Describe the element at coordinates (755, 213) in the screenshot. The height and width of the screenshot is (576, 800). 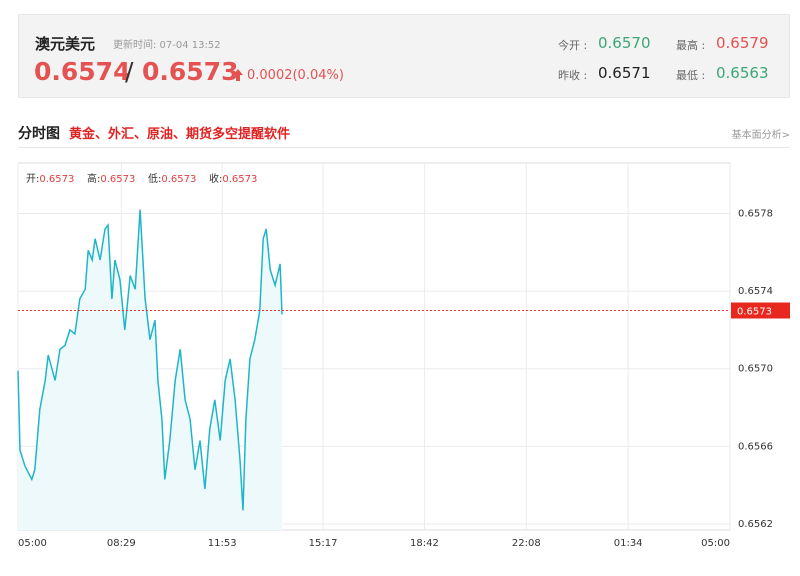
I see `y-tick-label: 0.6578` at that location.